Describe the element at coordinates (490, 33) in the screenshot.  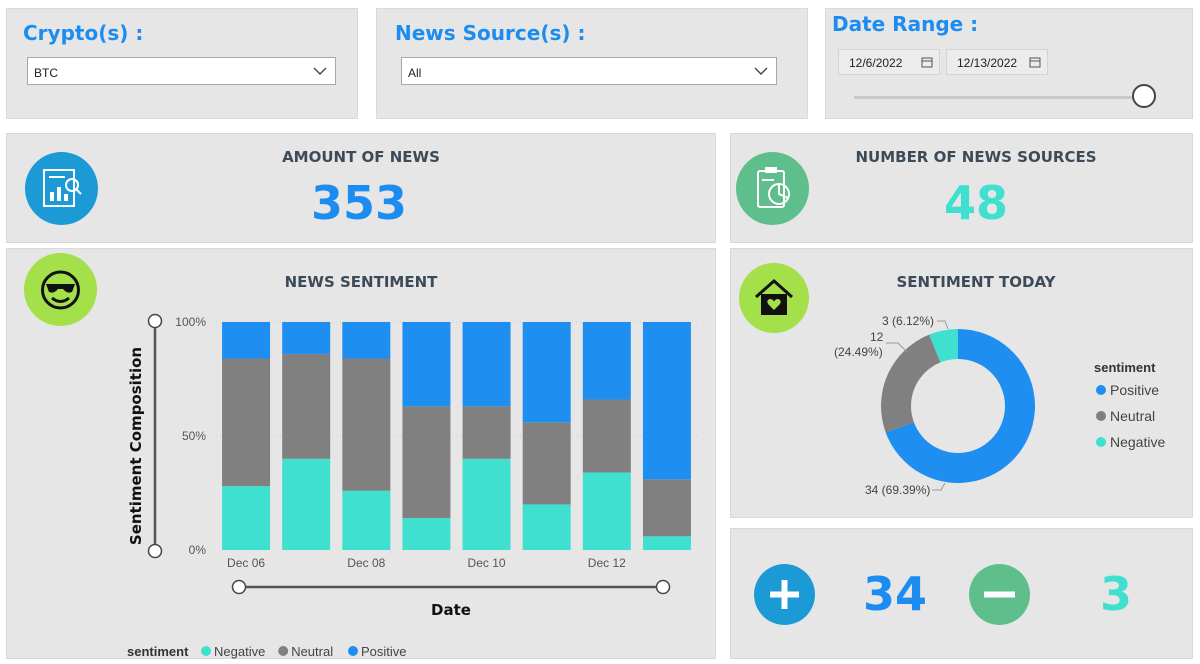
I see `news-source-filter-title: News Source(s) :` at that location.